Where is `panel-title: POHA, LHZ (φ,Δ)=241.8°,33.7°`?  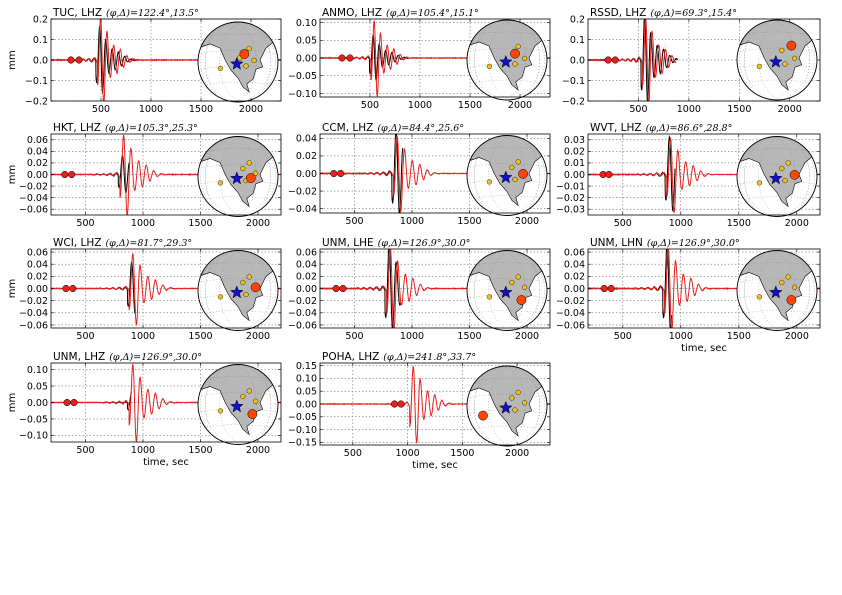 panel-title: POHA, LHZ (φ,Δ)=241.8°,33.7° is located at coordinates (399, 357).